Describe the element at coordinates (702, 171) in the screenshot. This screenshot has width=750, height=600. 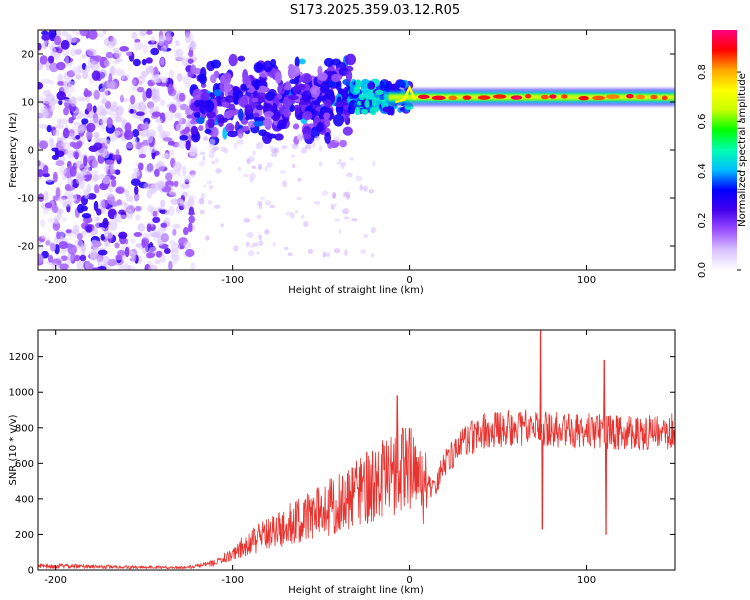
I see `colorbar-tick-label: 0.4` at that location.